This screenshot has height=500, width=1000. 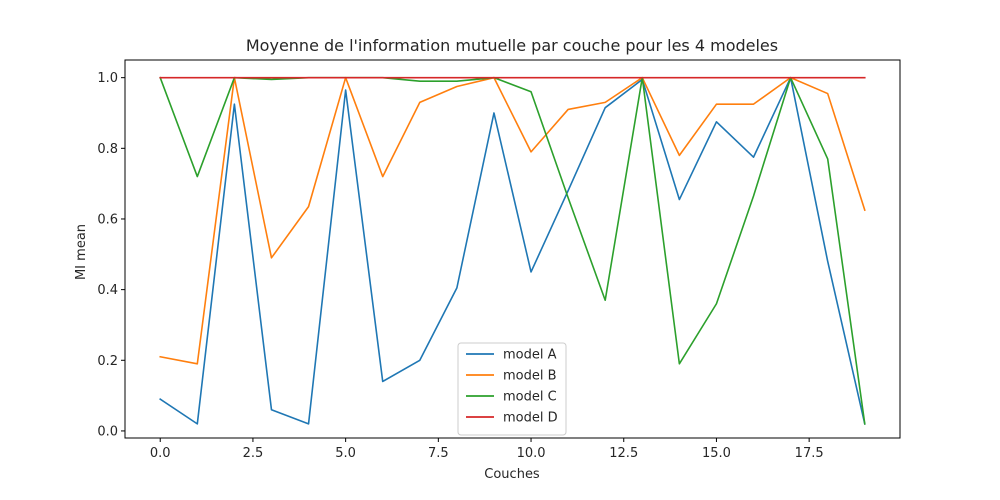 What do you see at coordinates (530, 355) in the screenshot?
I see `legend-label: model A` at bounding box center [530, 355].